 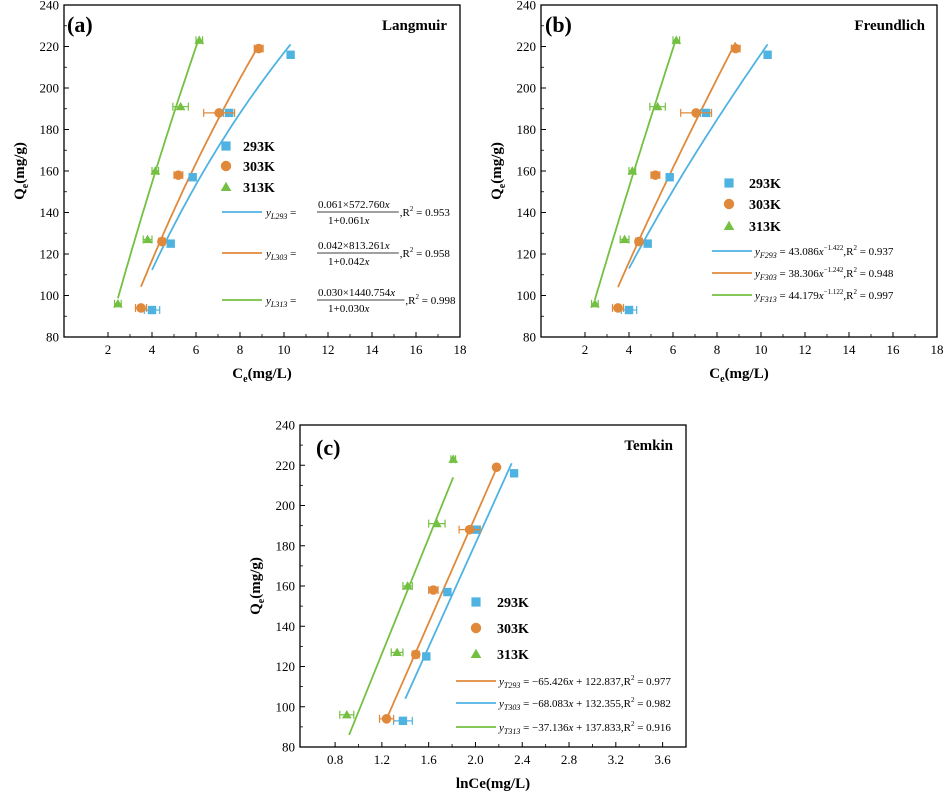 I want to click on x-tick-label: 2.0, so click(x=475, y=759).